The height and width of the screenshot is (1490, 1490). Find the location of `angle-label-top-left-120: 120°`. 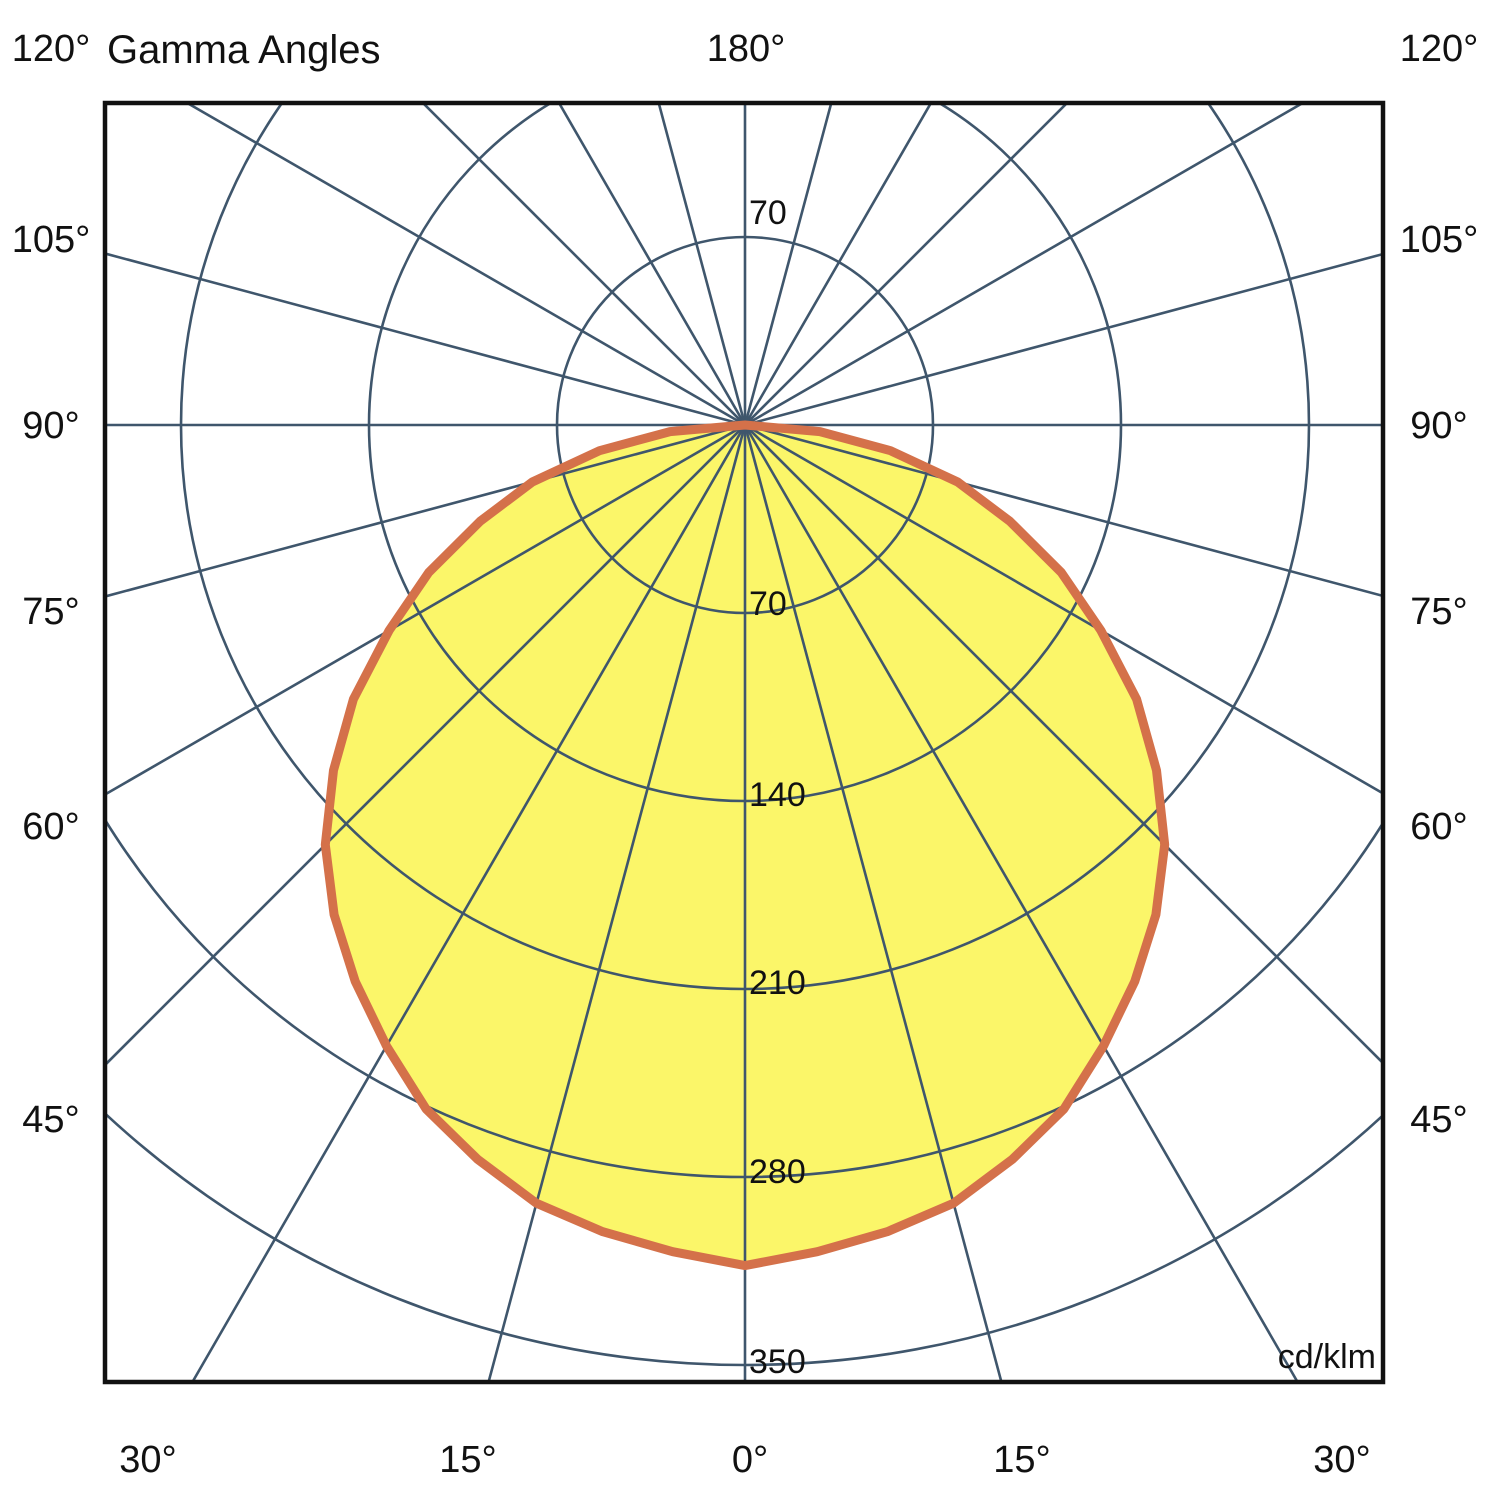

angle-label-top-left-120: 120° is located at coordinates (51, 49).